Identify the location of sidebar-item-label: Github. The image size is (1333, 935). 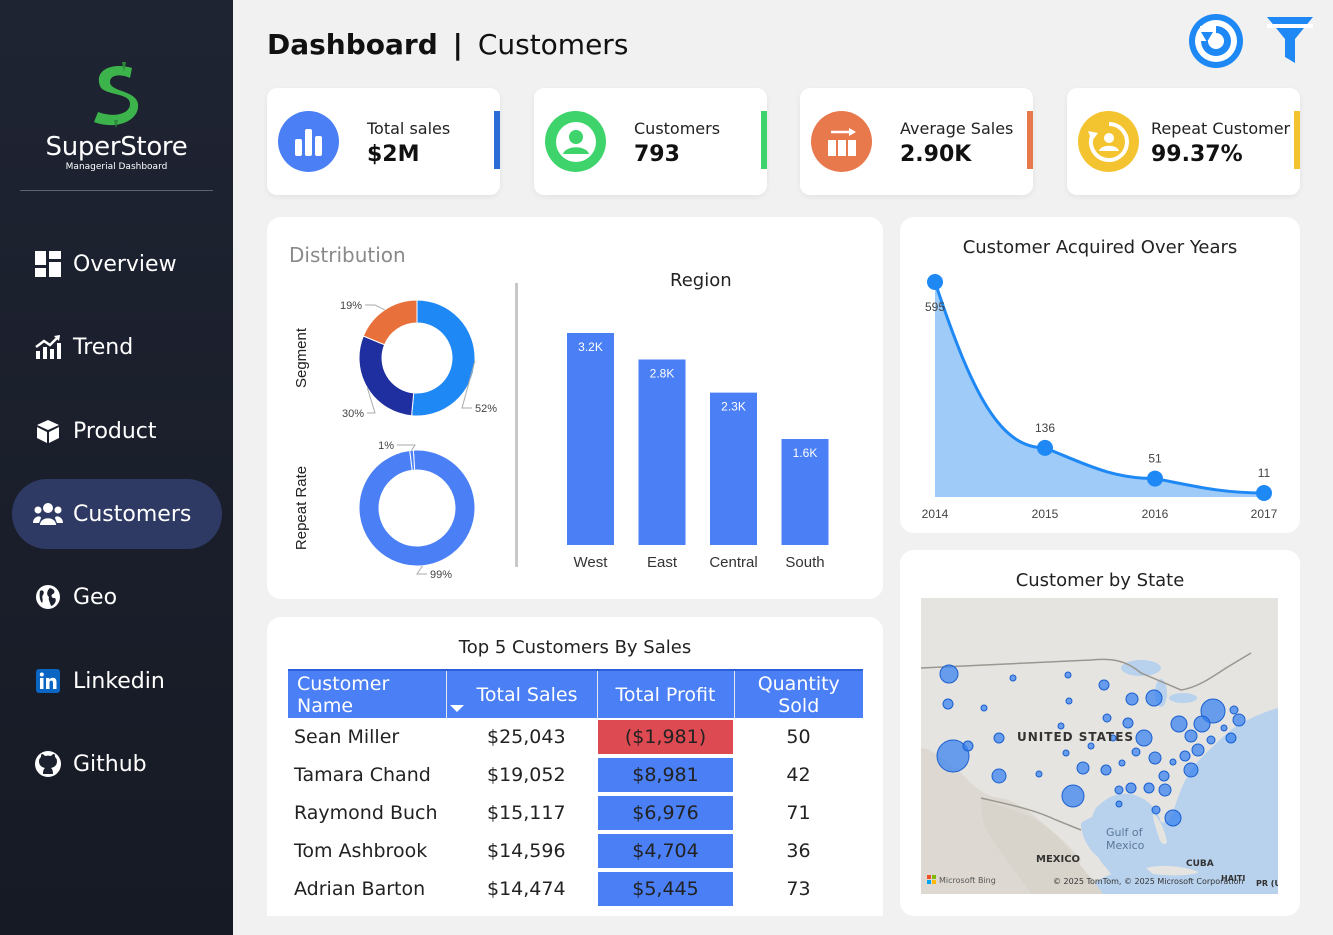
(110, 764).